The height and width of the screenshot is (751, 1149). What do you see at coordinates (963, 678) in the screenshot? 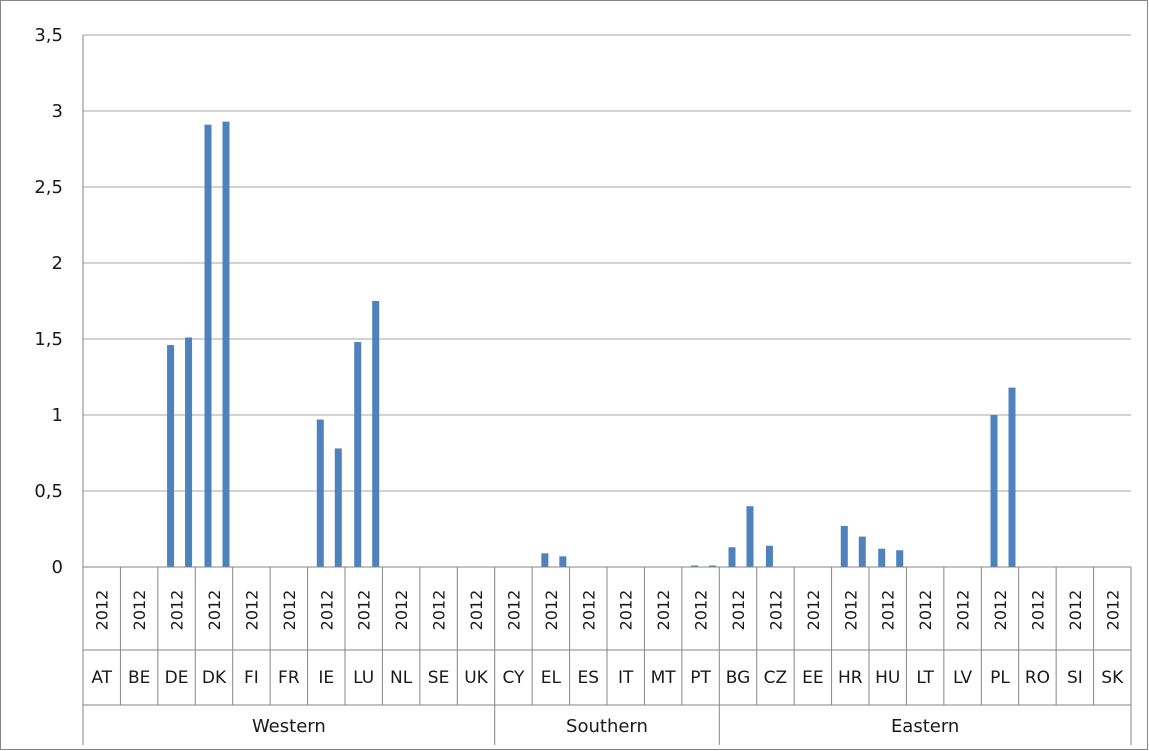
I see `x-category-label: LV` at bounding box center [963, 678].